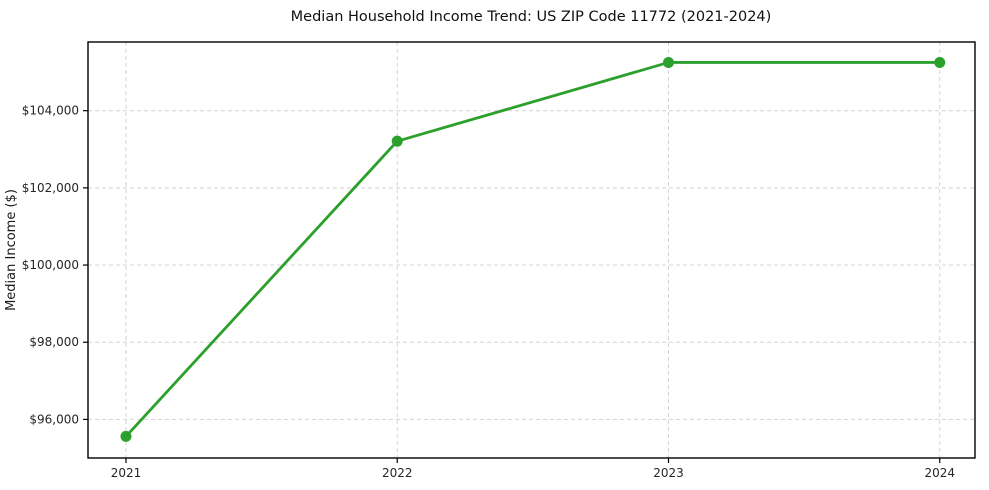  What do you see at coordinates (397, 473) in the screenshot?
I see `x-tick-label: 2022` at bounding box center [397, 473].